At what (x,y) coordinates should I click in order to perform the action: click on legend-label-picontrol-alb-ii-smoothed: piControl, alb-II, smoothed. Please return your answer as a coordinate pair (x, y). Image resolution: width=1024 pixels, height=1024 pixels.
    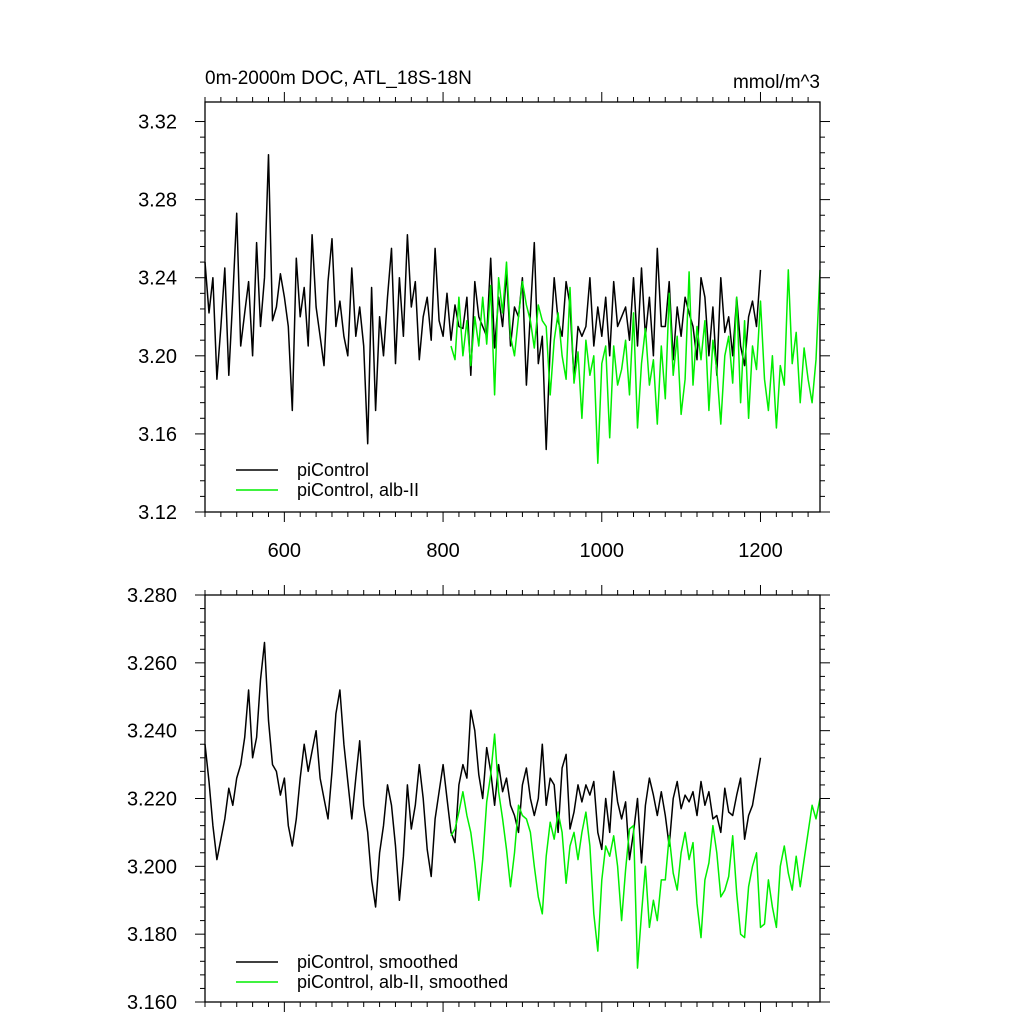
    Looking at the image, I should click on (402, 982).